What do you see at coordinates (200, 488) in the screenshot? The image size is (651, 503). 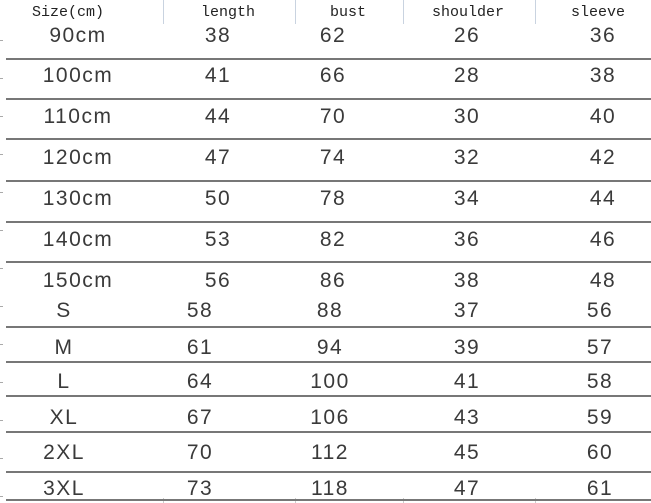 I see `measurement-cell: 73` at bounding box center [200, 488].